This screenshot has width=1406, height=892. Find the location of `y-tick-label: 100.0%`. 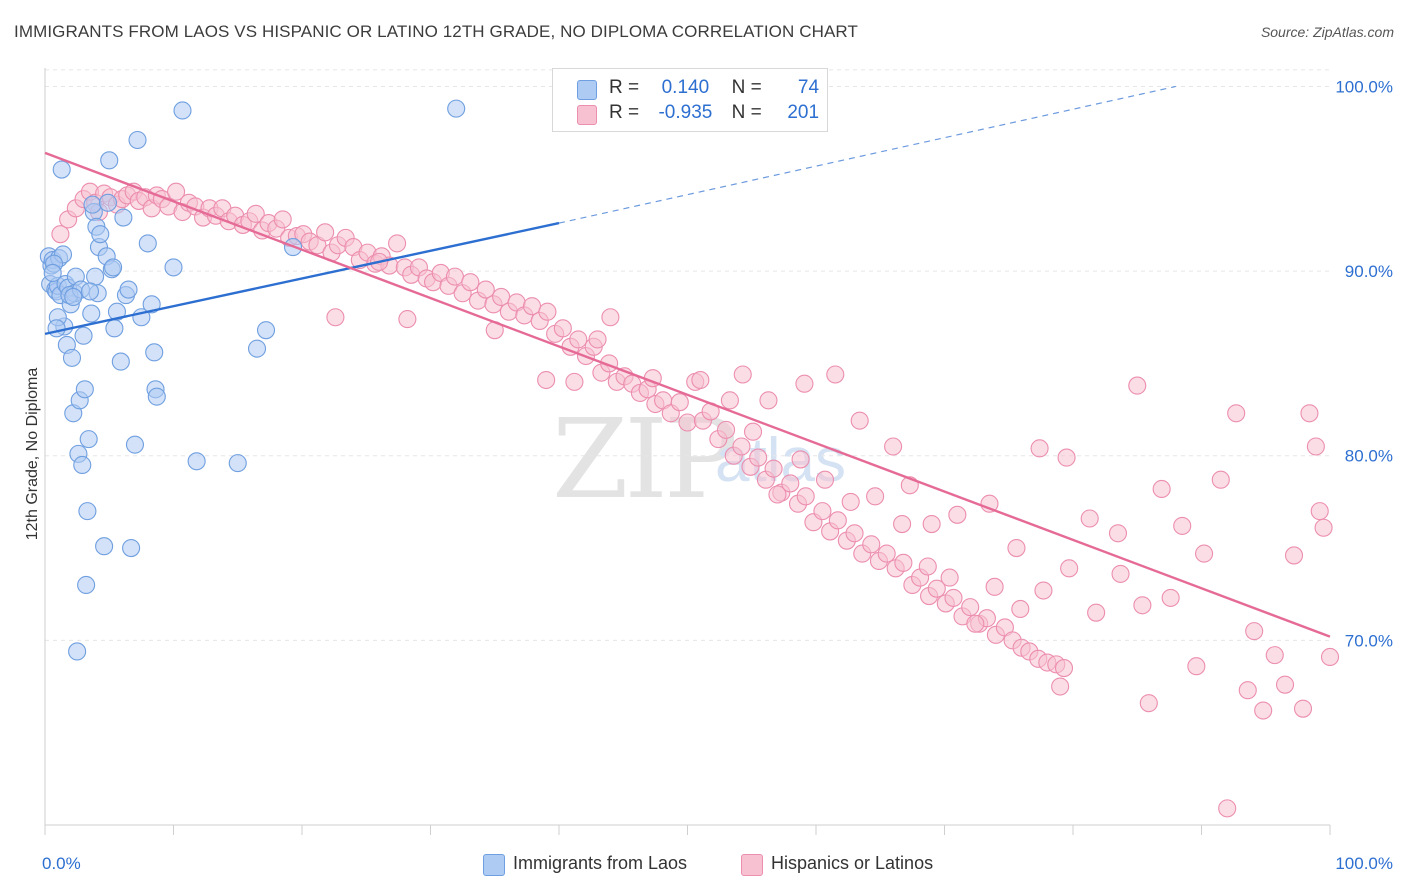

y-tick-label: 100.0% is located at coordinates (1364, 86).